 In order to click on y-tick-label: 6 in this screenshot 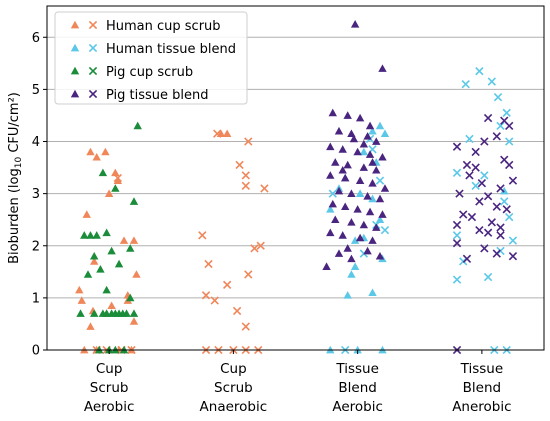, I will do `click(36, 38)`.